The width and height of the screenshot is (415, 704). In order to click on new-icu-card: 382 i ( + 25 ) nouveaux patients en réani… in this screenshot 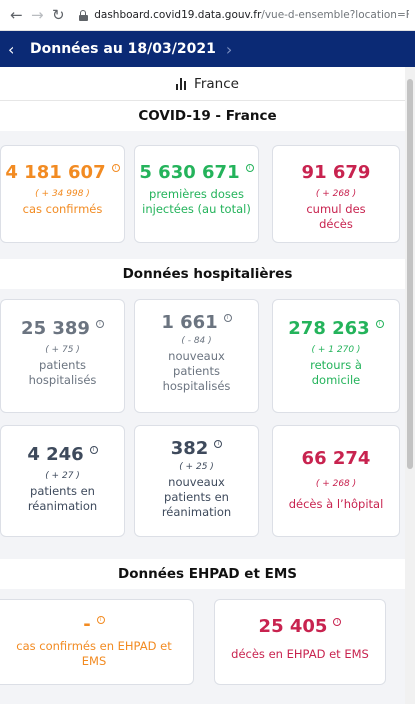, I will do `click(196, 481)`.